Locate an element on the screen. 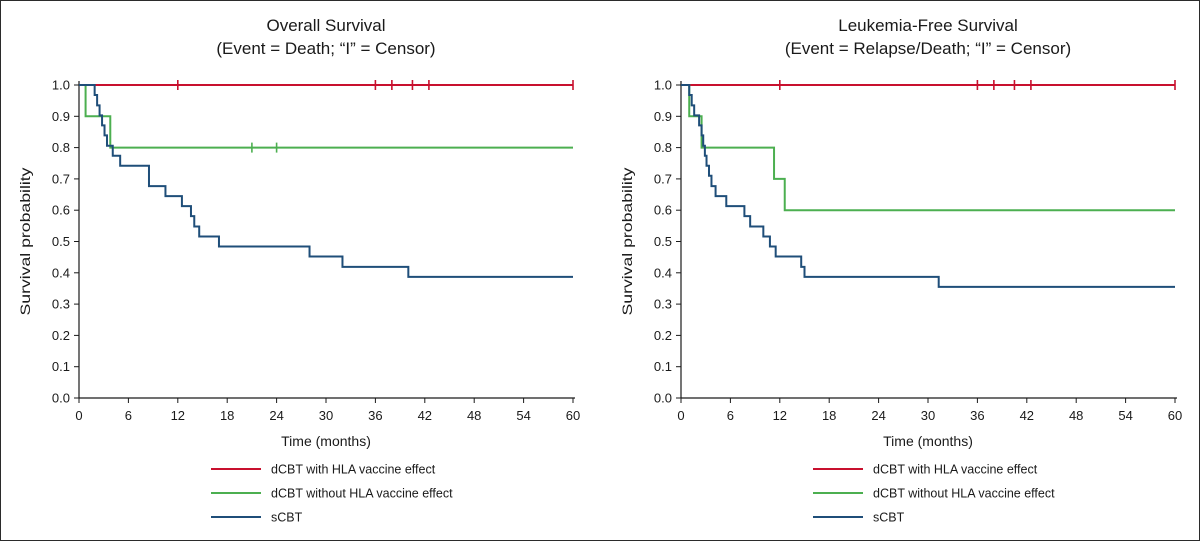 This screenshot has height=545, width=1200. chart-title: Leukemia-Free Survival is located at coordinates (928, 25).